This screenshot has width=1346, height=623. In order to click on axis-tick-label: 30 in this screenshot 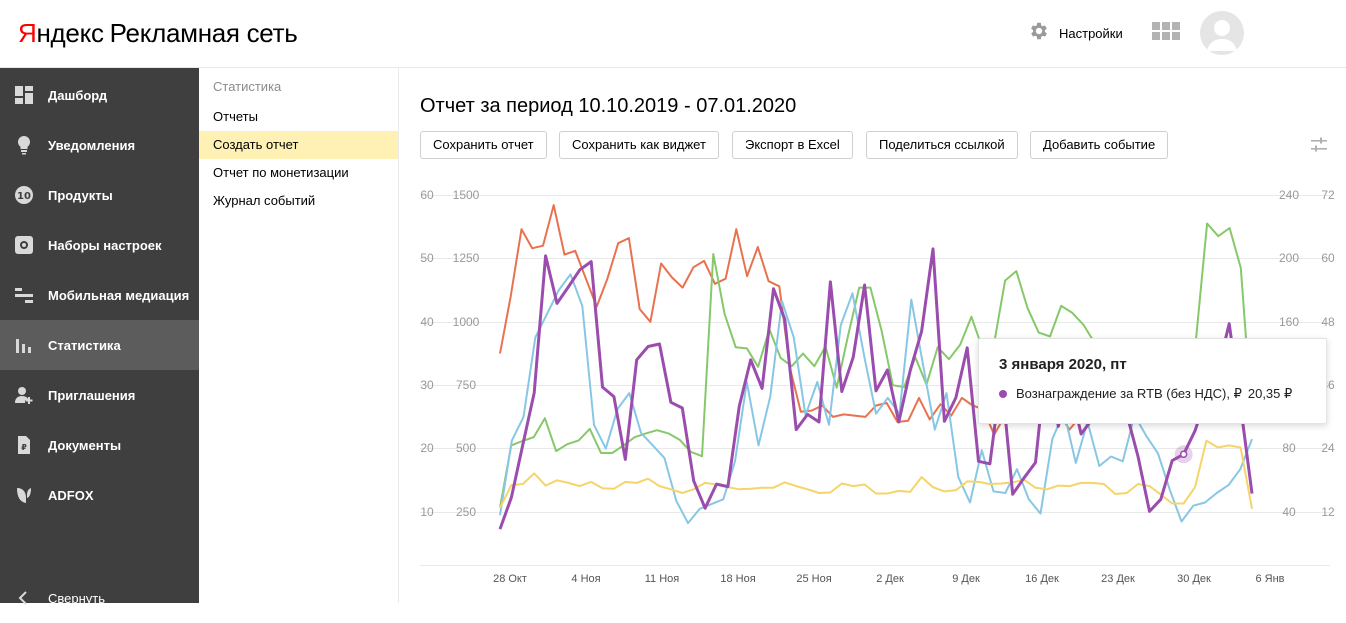, I will do `click(427, 385)`.